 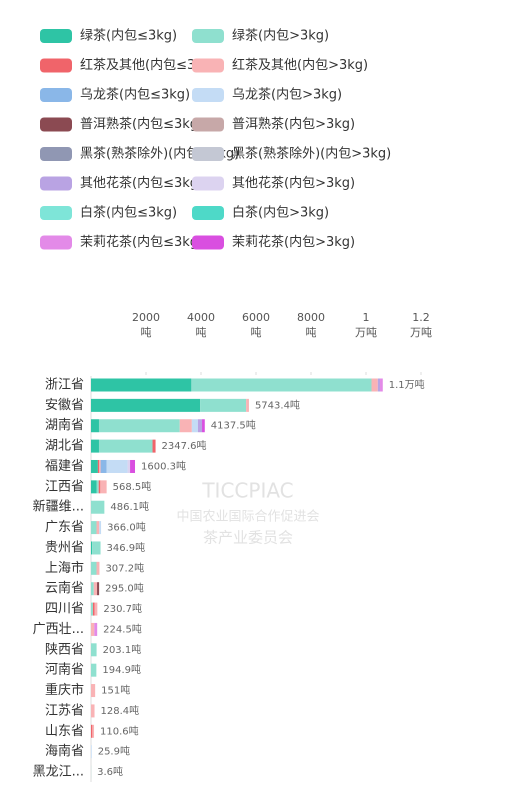 What do you see at coordinates (64, 405) in the screenshot?
I see `category-label: 安徽省` at bounding box center [64, 405].